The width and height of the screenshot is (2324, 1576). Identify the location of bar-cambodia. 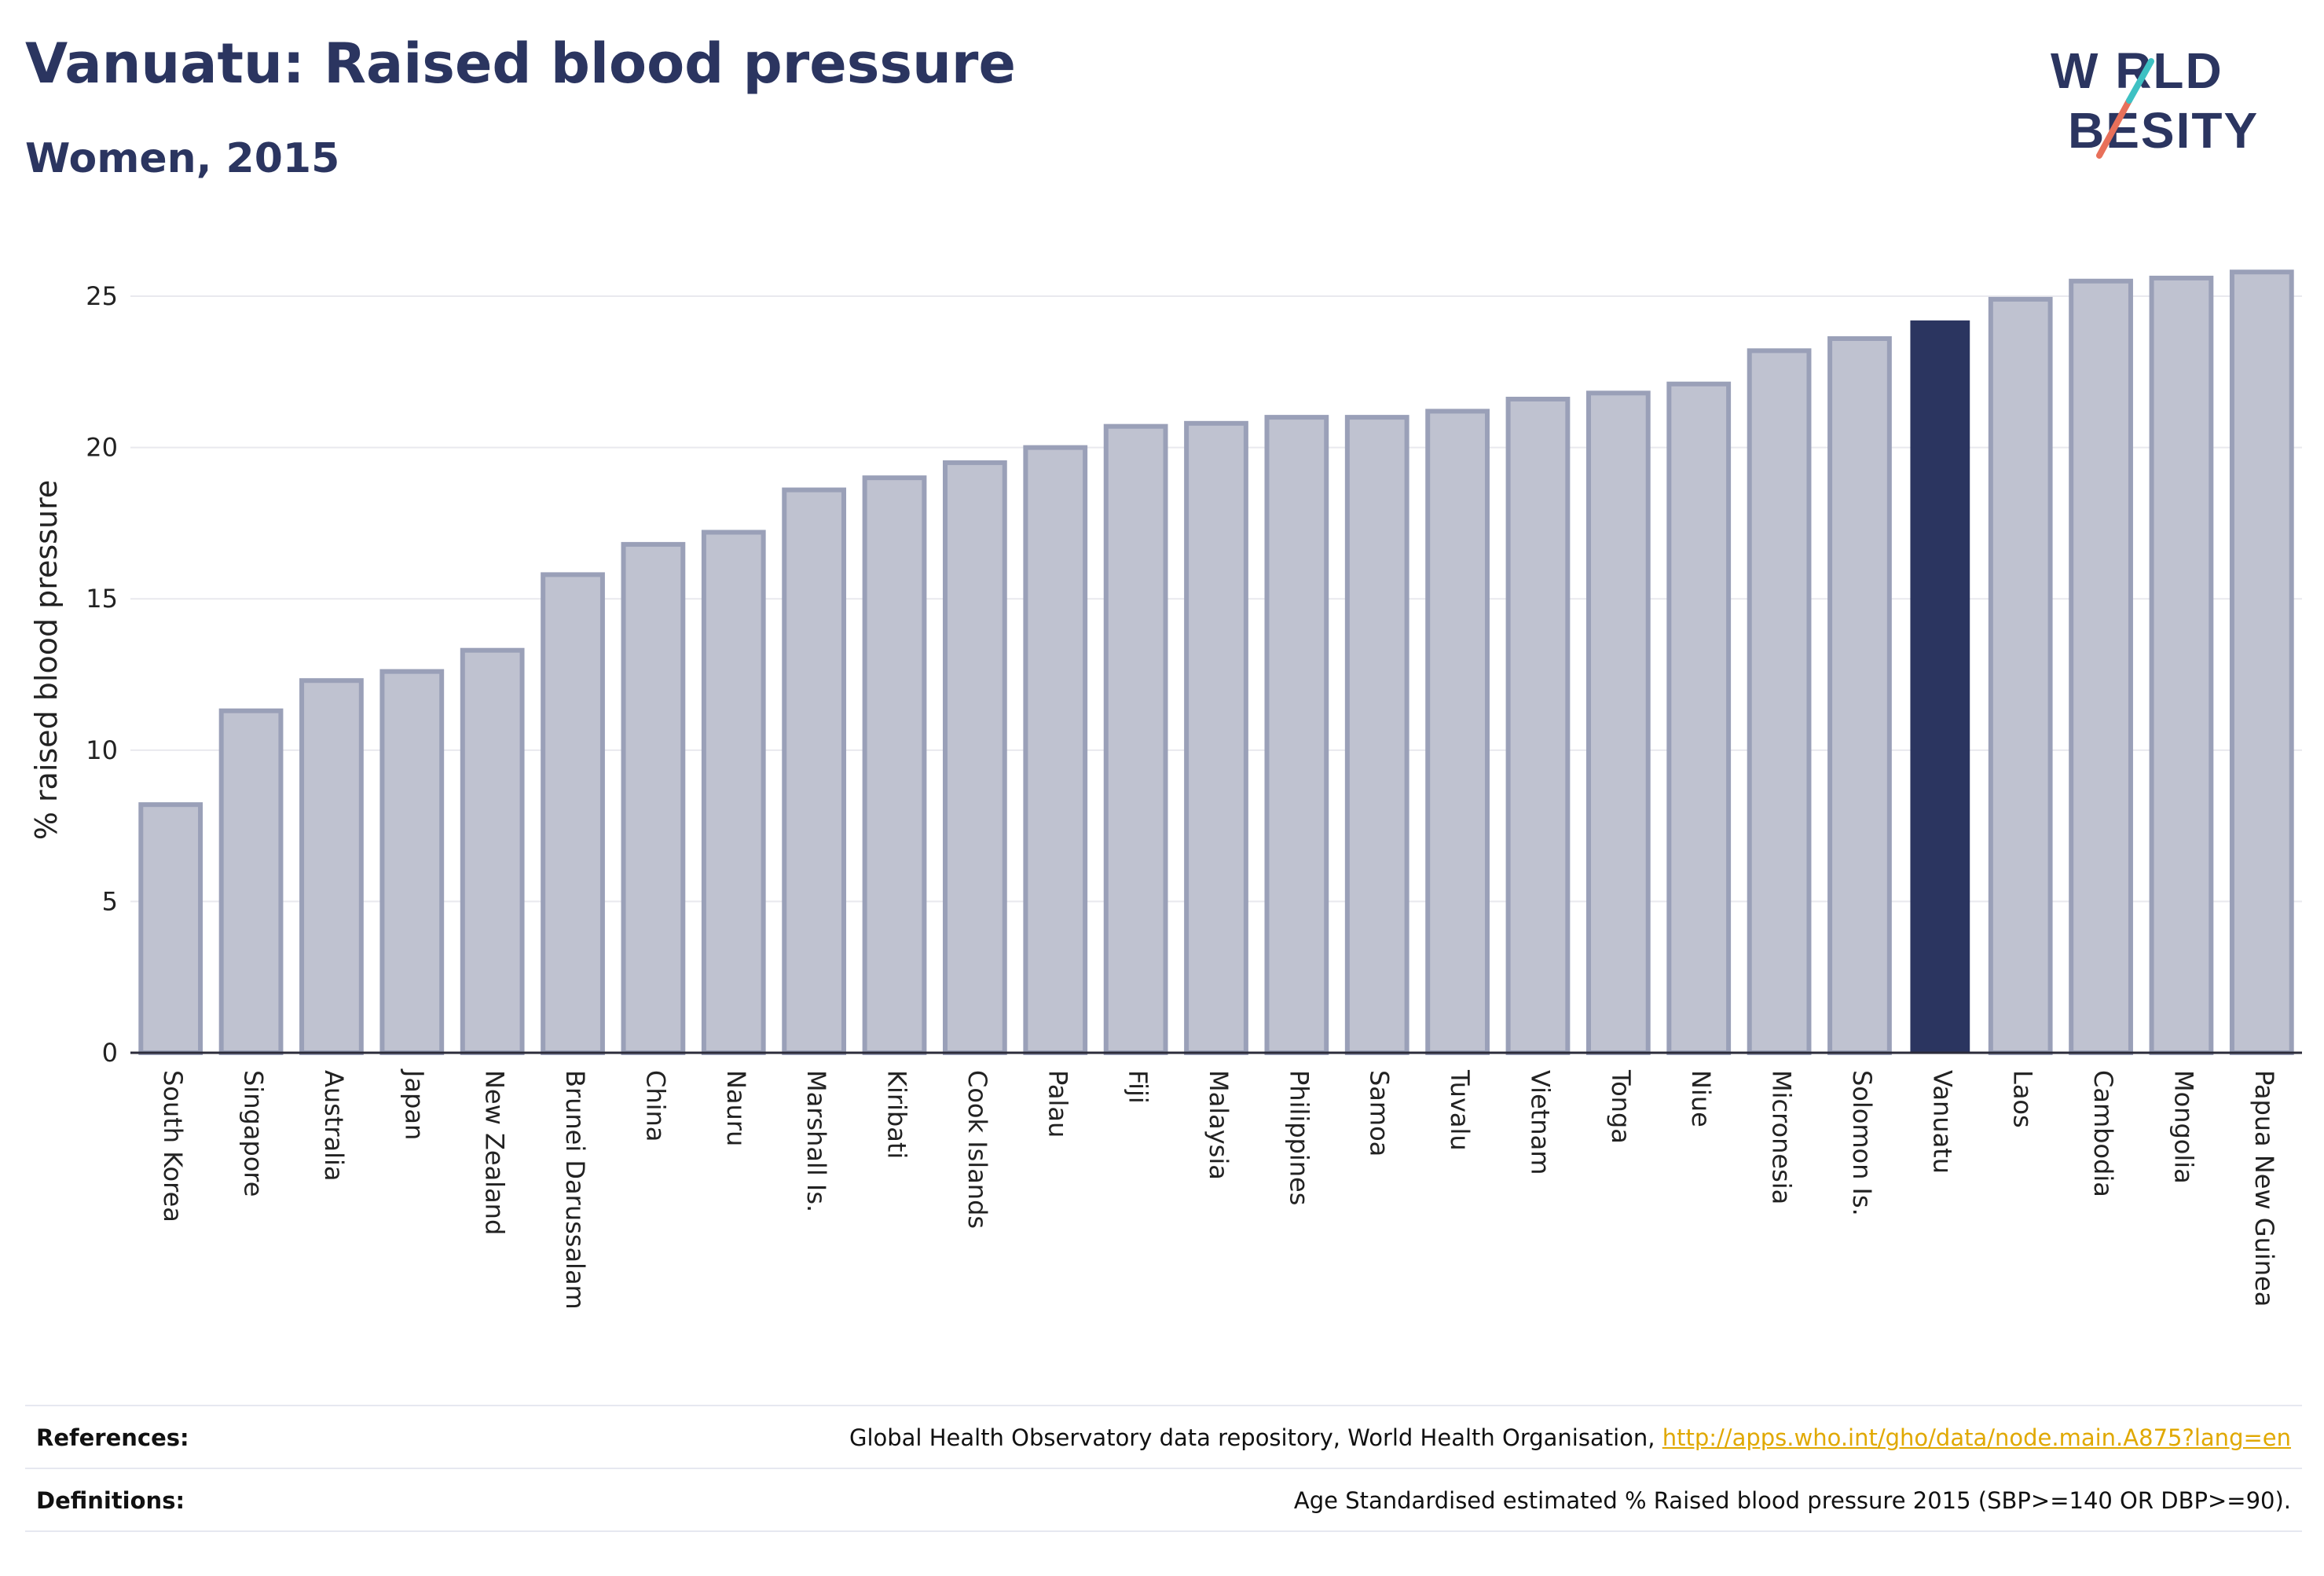
(2101, 667).